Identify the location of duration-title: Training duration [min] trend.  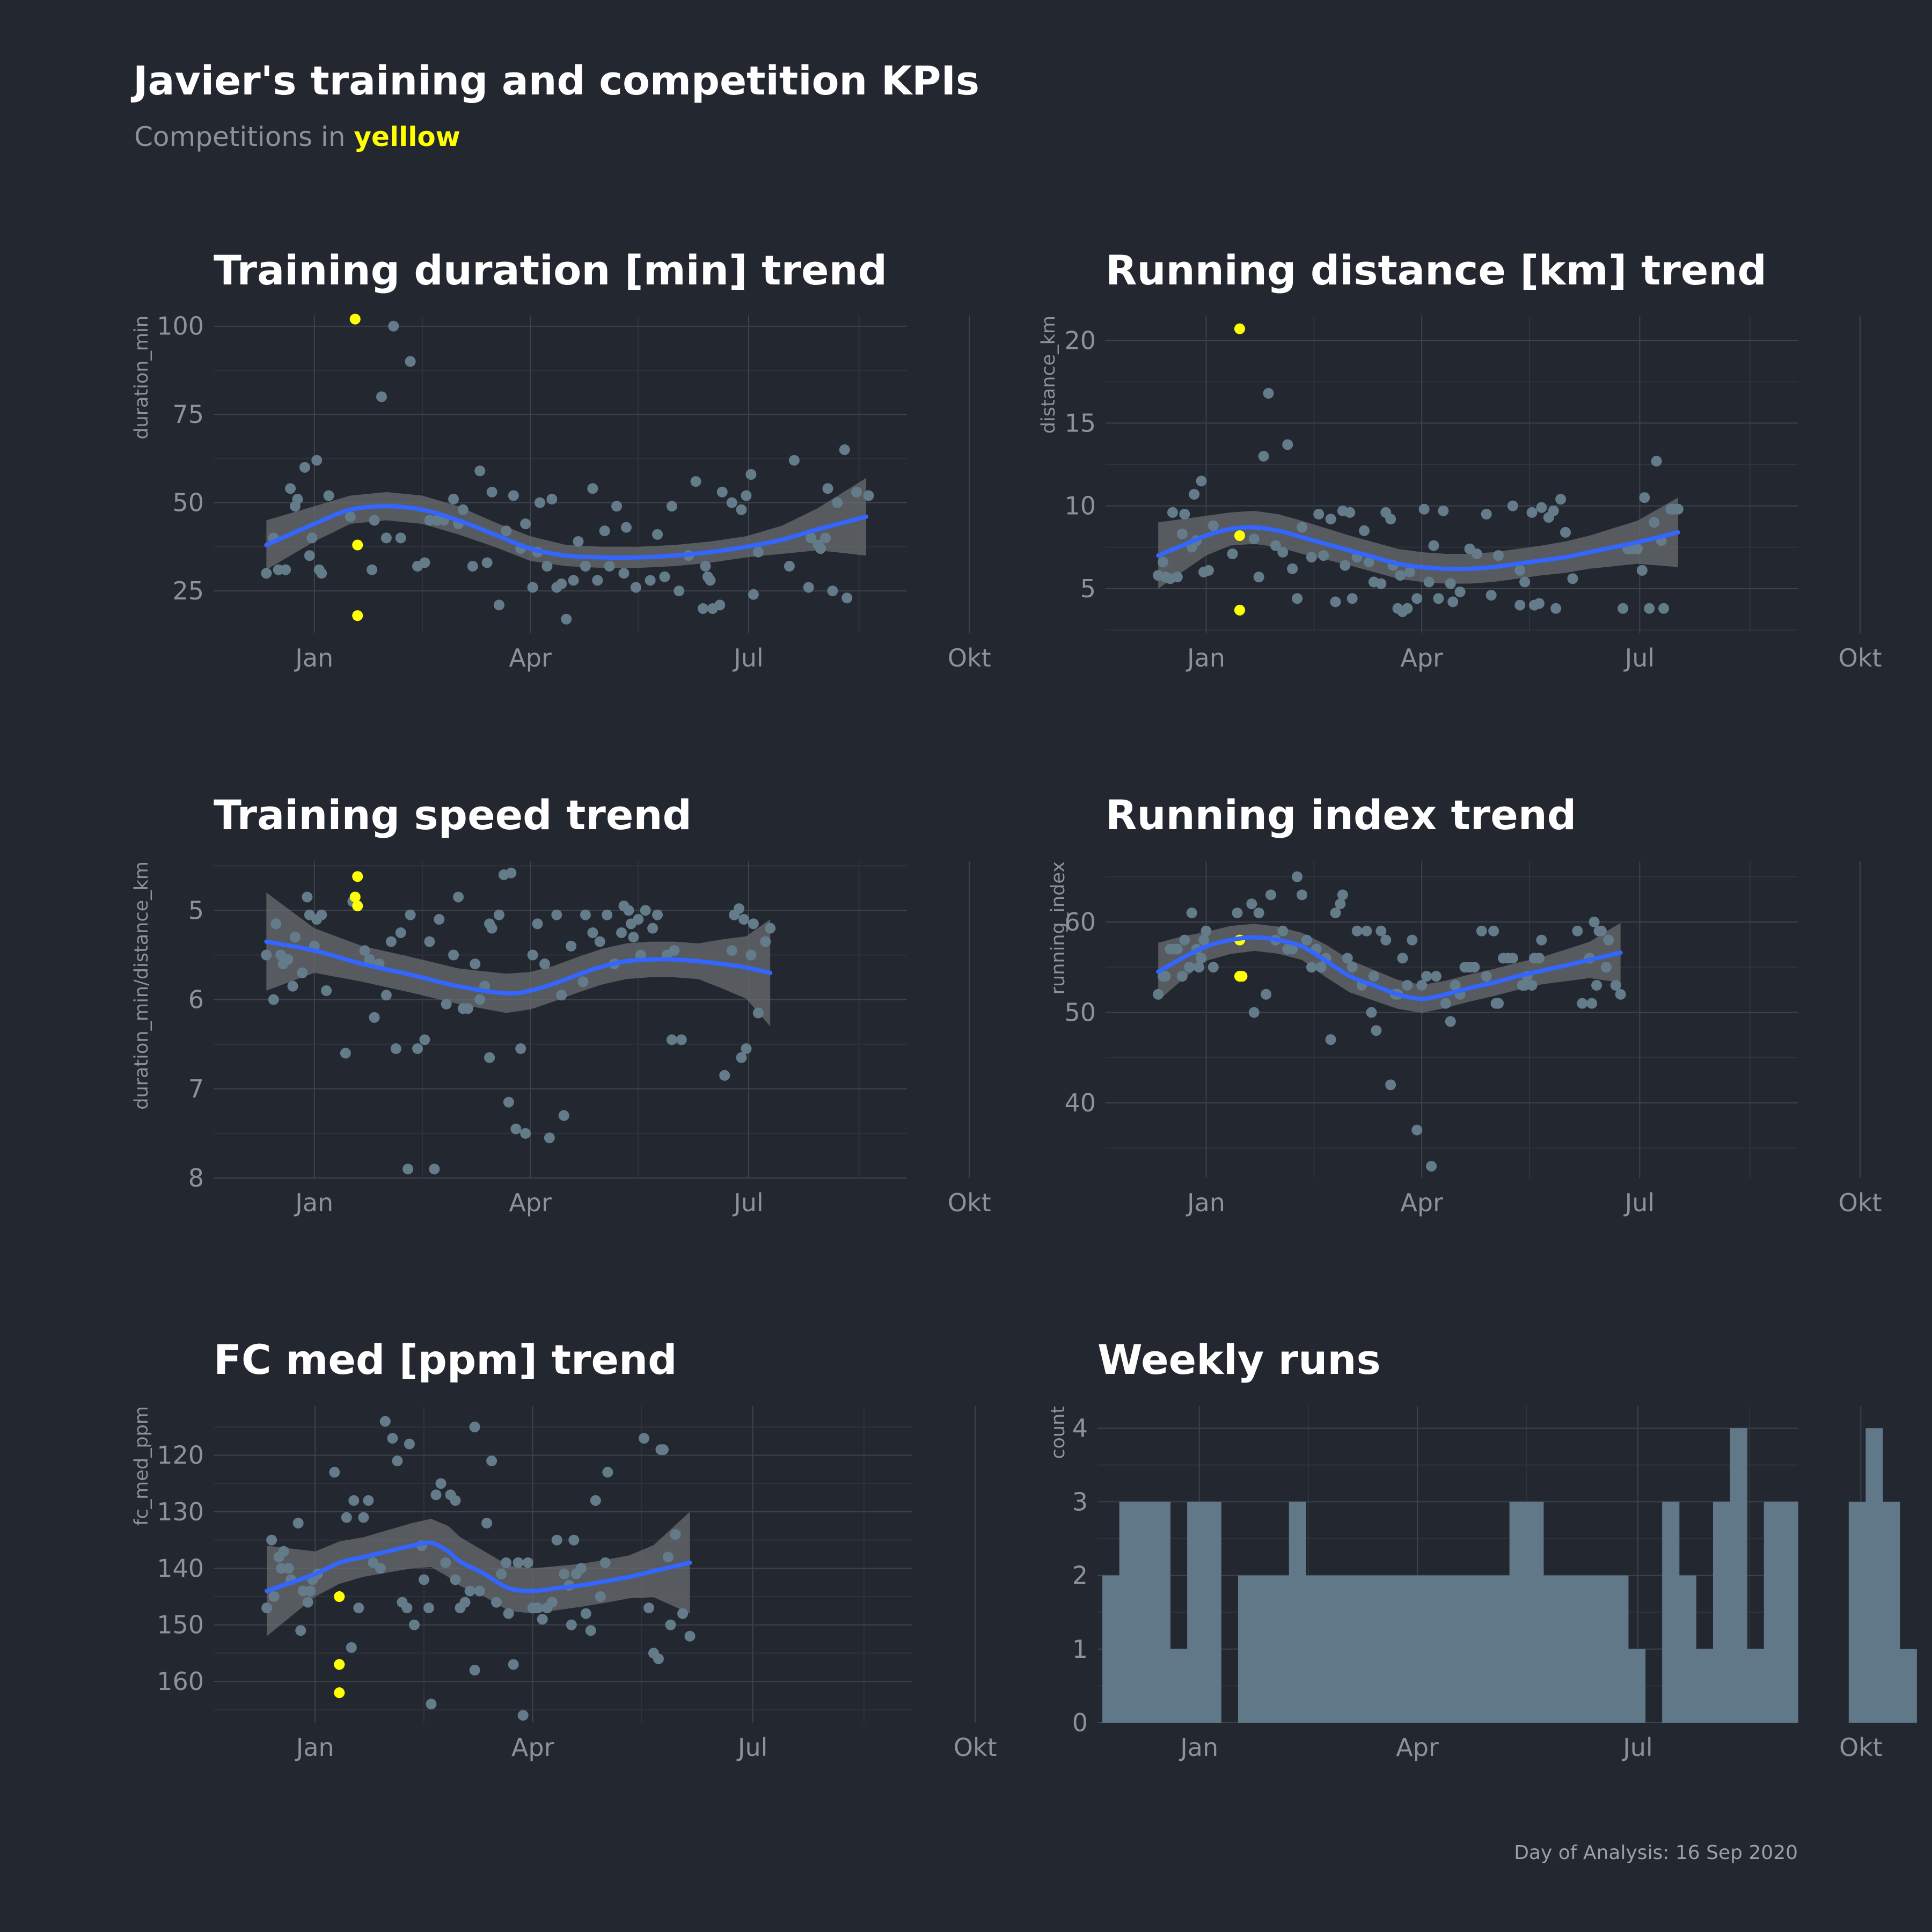
(550, 270).